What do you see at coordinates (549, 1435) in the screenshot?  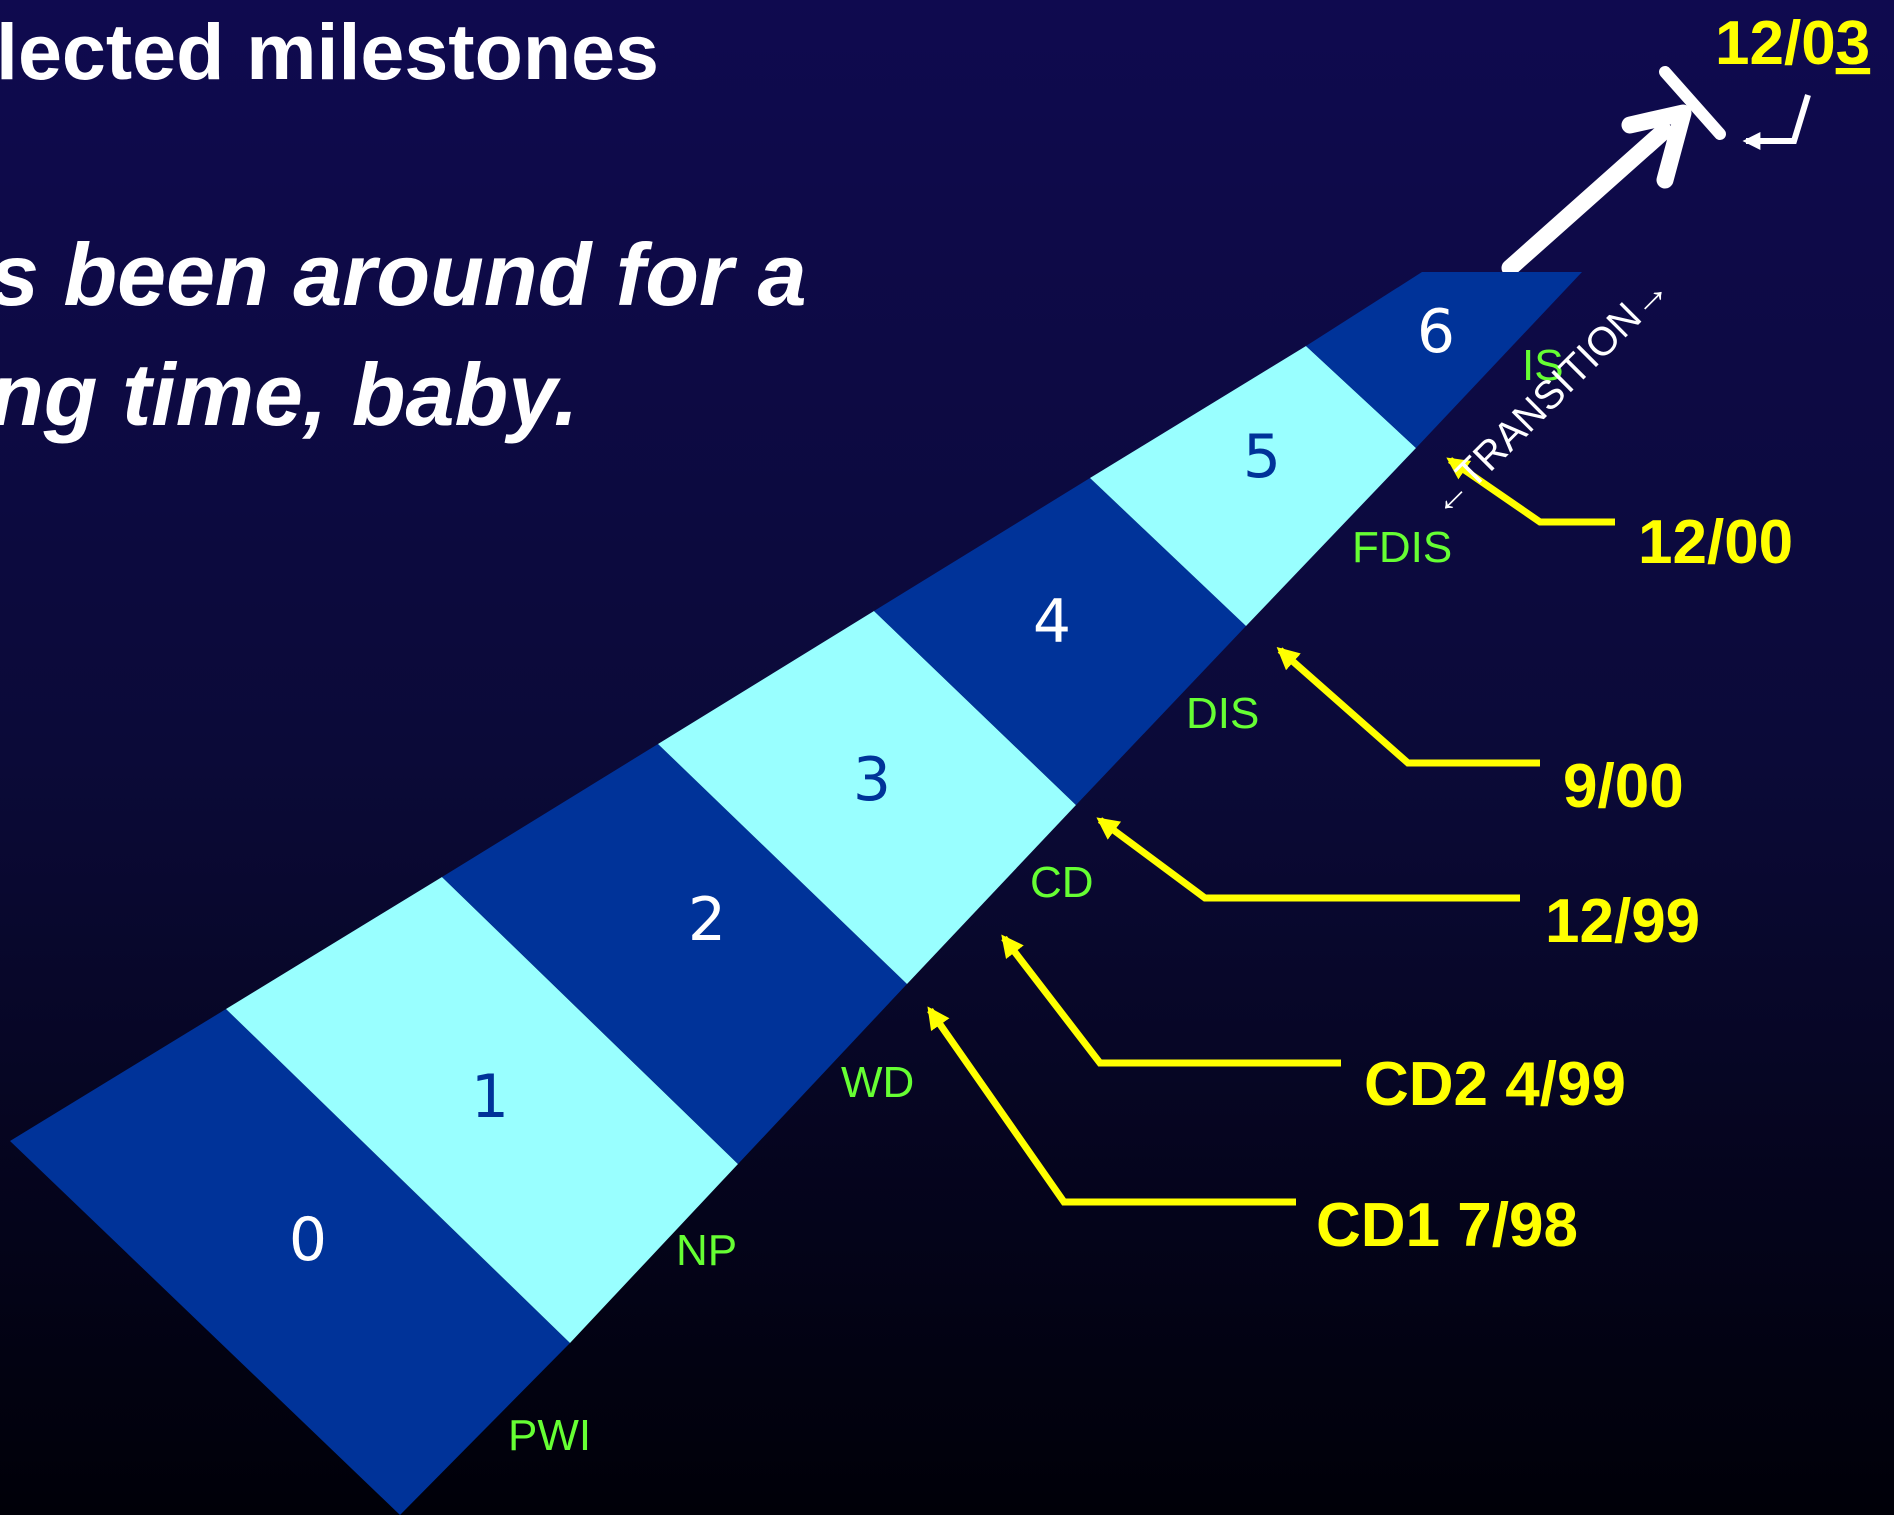 I see `stage-code-pwi: PWI` at bounding box center [549, 1435].